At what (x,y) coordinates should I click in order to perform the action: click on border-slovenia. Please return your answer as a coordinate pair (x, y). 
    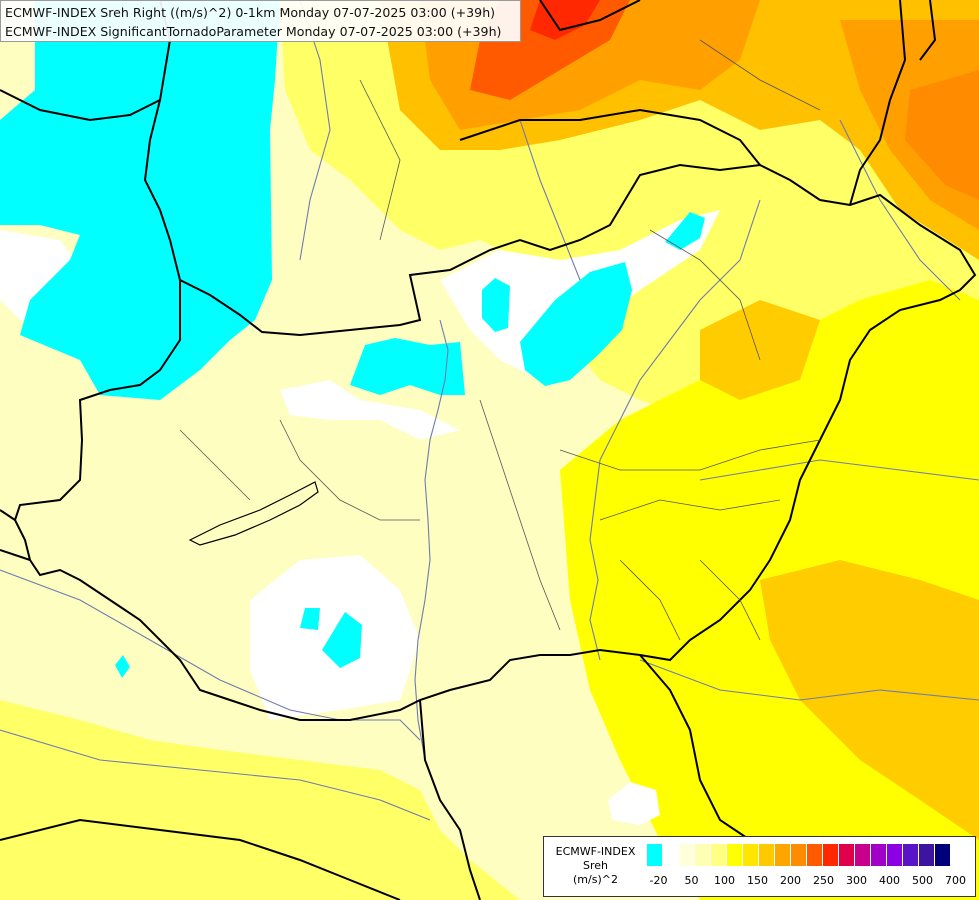
    Looking at the image, I should click on (15, 555).